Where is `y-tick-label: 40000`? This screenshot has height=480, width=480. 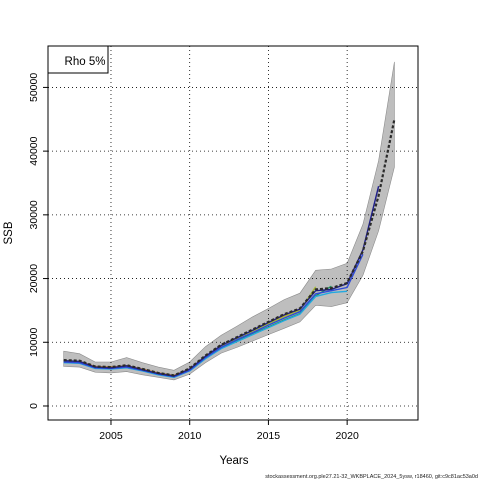 y-tick-label: 40000 is located at coordinates (34, 150).